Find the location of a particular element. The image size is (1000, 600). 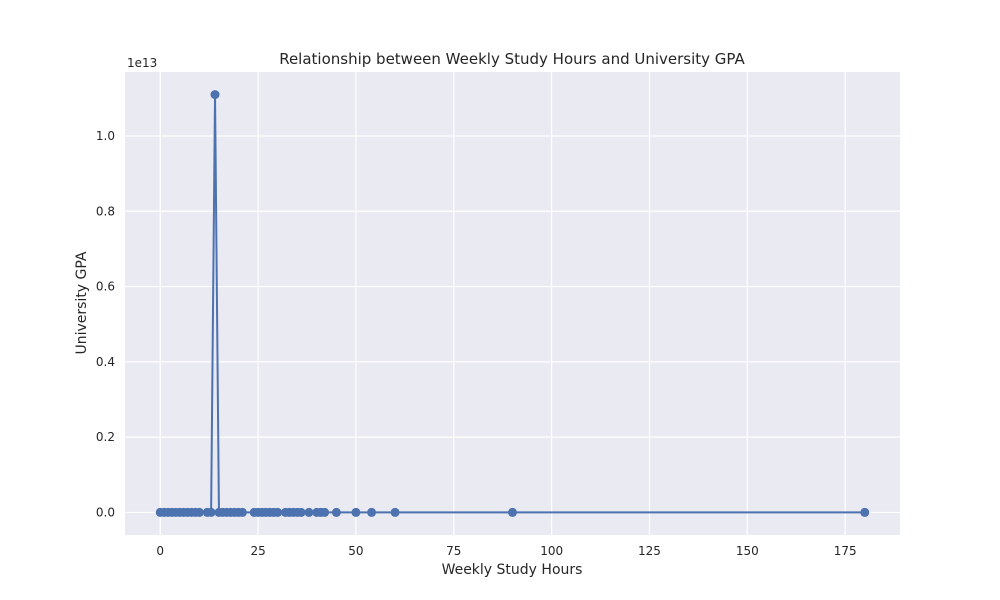

x-tick-label: 100 is located at coordinates (551, 551).